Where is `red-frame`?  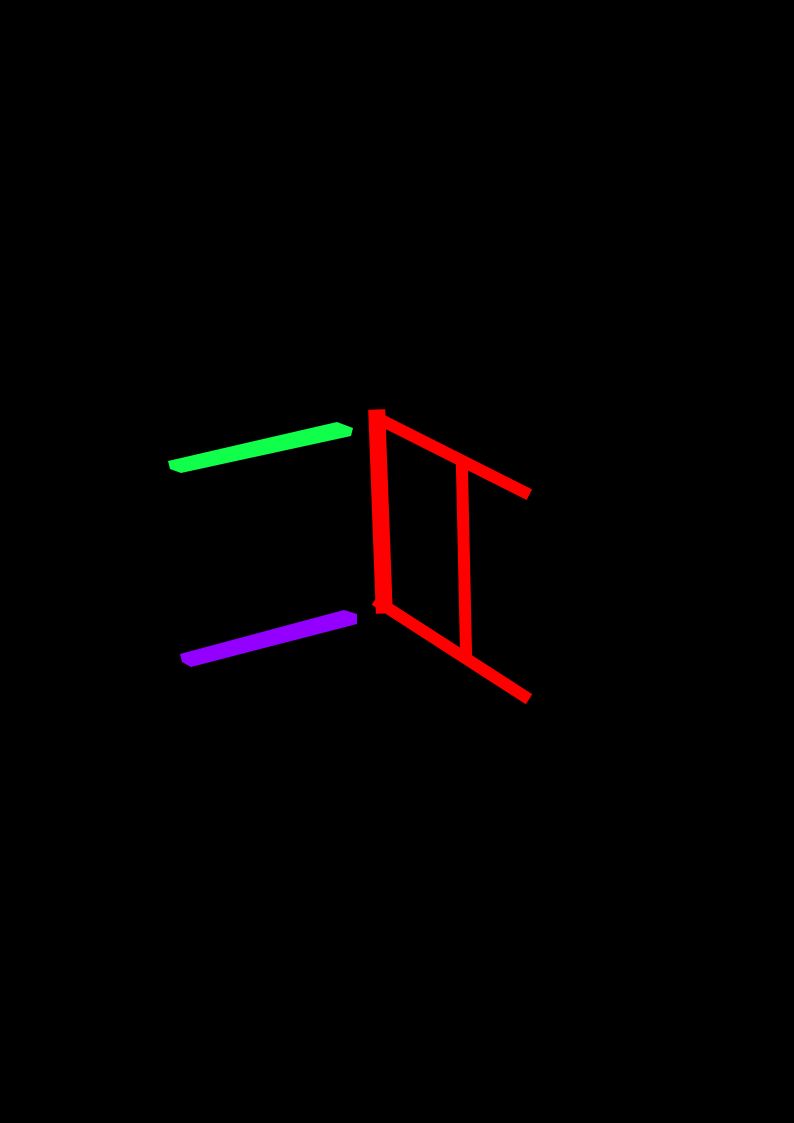 red-frame is located at coordinates (450, 557).